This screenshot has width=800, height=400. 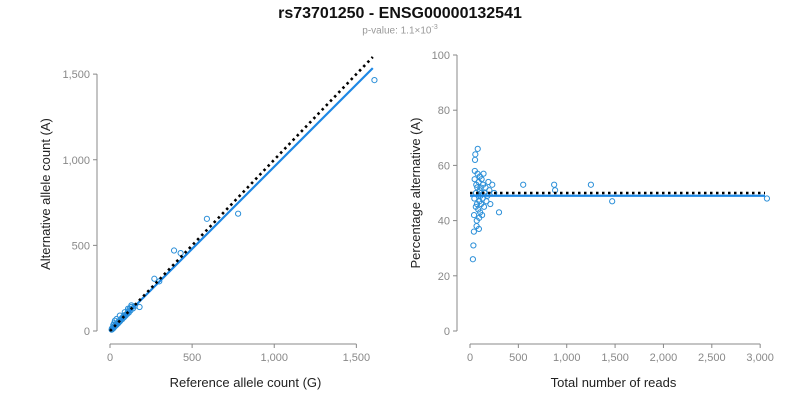 What do you see at coordinates (397, 31) in the screenshot?
I see `p-value-text: p-value: 1.1×10` at bounding box center [397, 31].